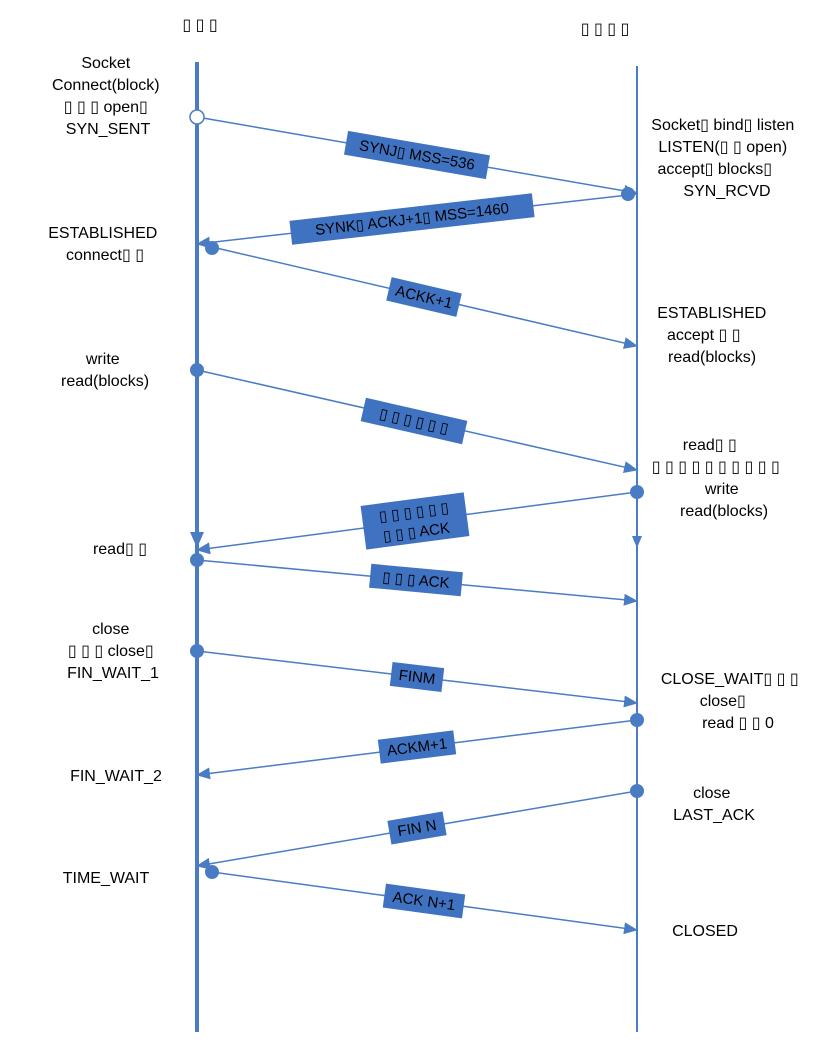 Image resolution: width=814 pixels, height=1046 pixels. Describe the element at coordinates (732, 701) in the screenshot. I see `server-state-label: CLOSE_WAIT▯ ▯ ▯ close▯ read ▯ ▯ 0` at that location.